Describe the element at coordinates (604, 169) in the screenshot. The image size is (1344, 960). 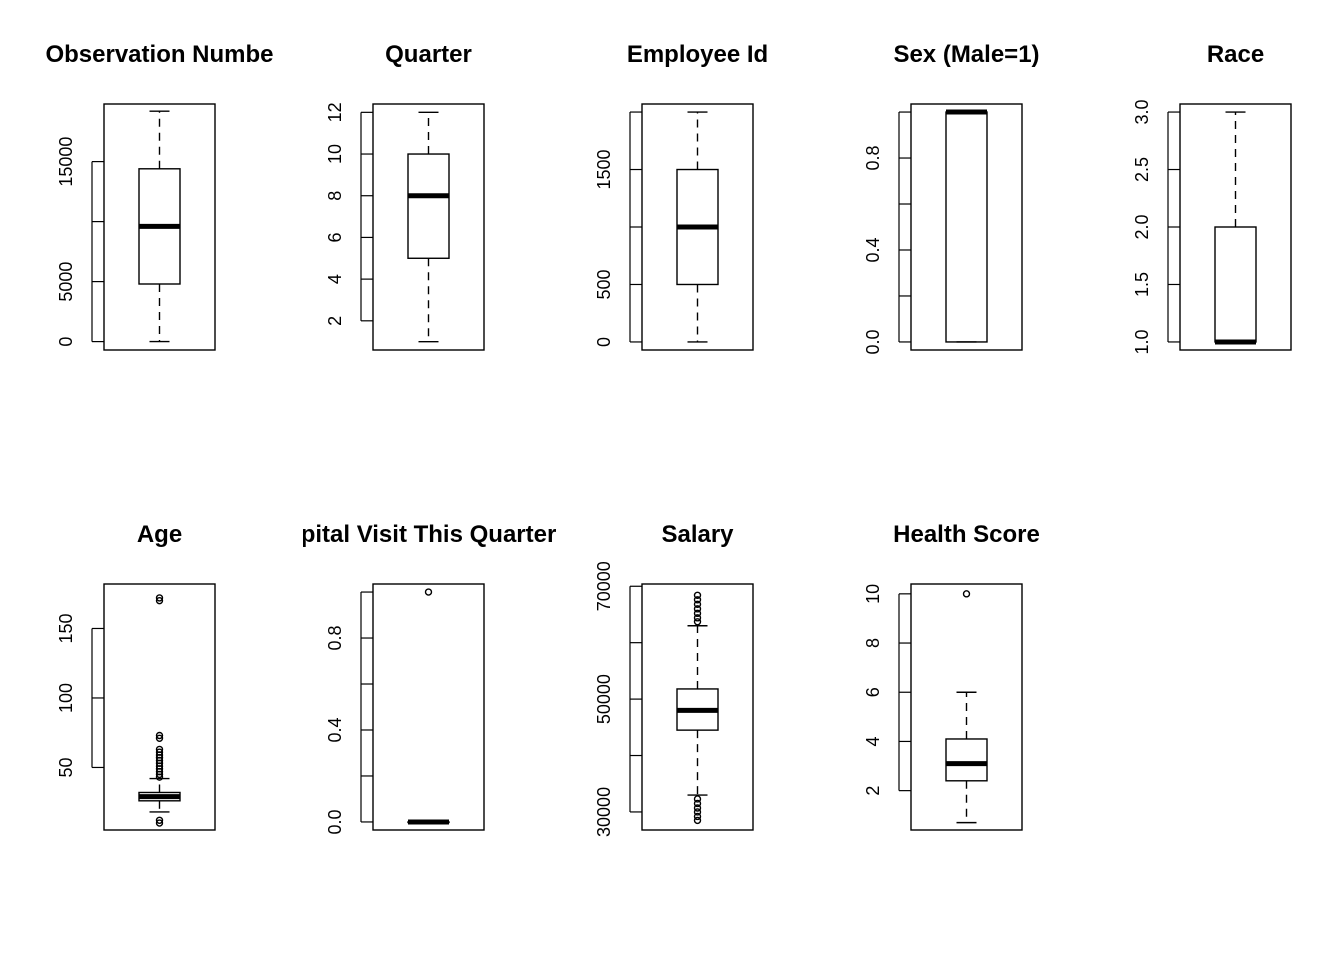
I see `y-tick-label: 1500` at that location.